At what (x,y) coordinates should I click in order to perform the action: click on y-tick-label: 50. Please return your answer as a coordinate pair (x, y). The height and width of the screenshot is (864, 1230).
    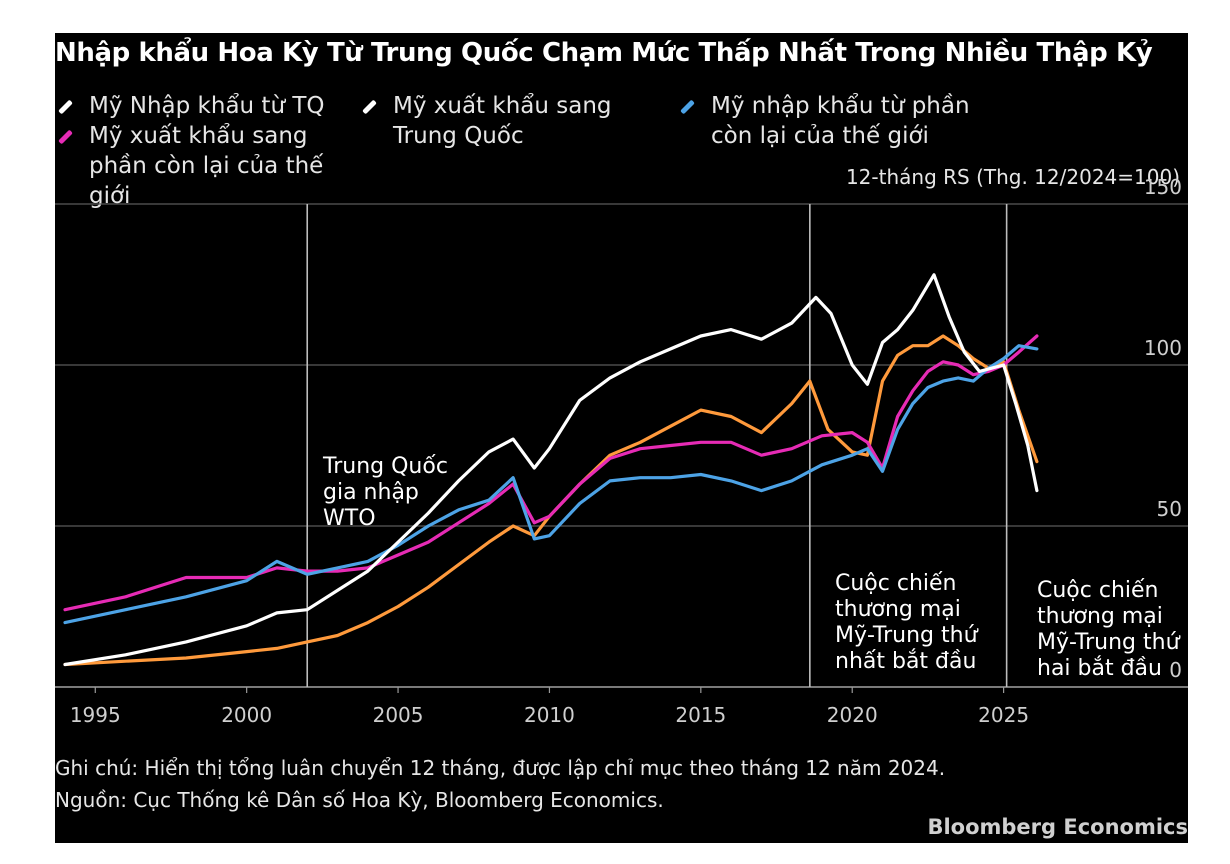
    Looking at the image, I should click on (1169, 509).